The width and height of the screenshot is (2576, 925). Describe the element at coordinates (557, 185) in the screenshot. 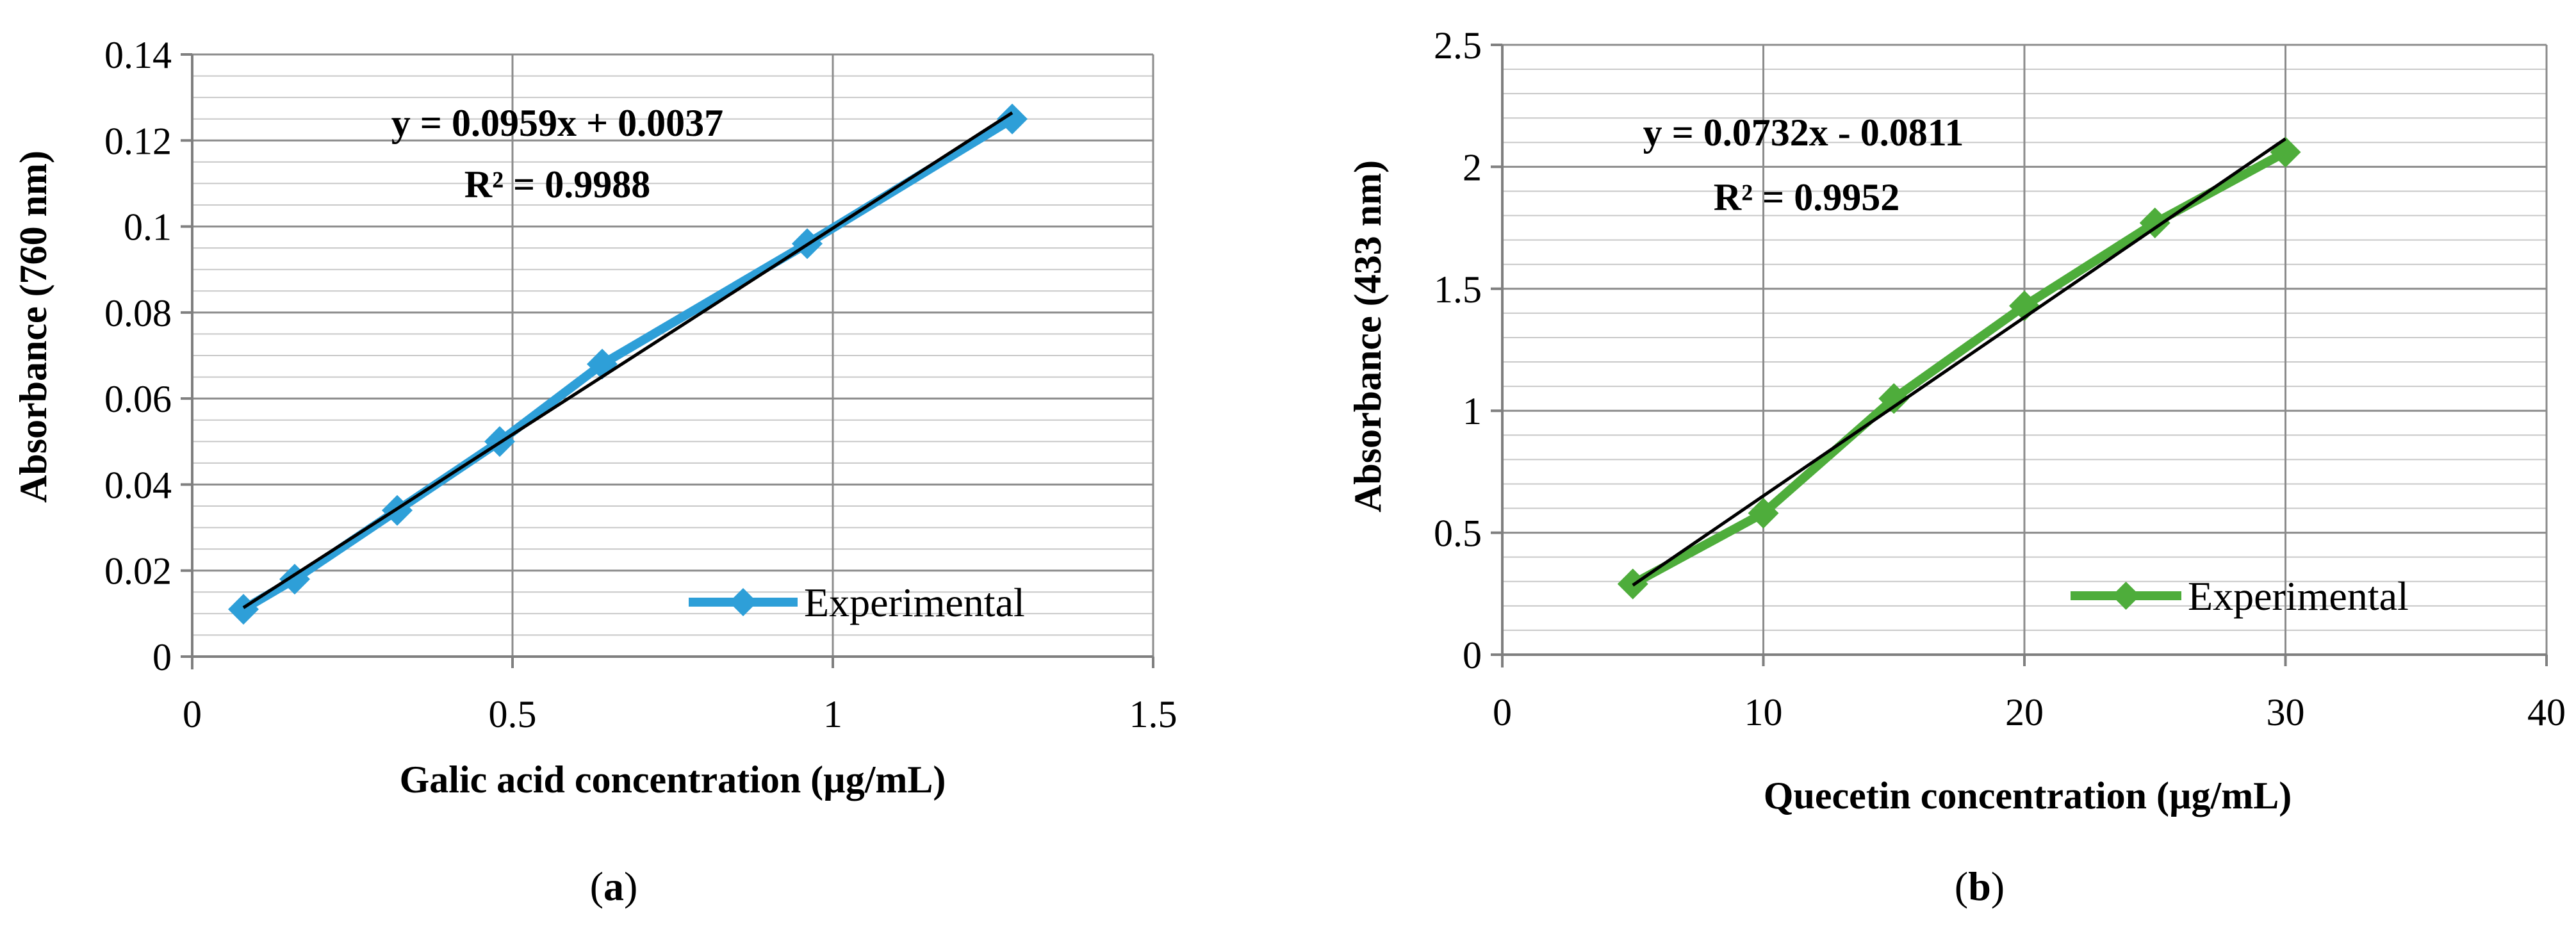

I see `r-squared-label: R² = 0.9988` at that location.